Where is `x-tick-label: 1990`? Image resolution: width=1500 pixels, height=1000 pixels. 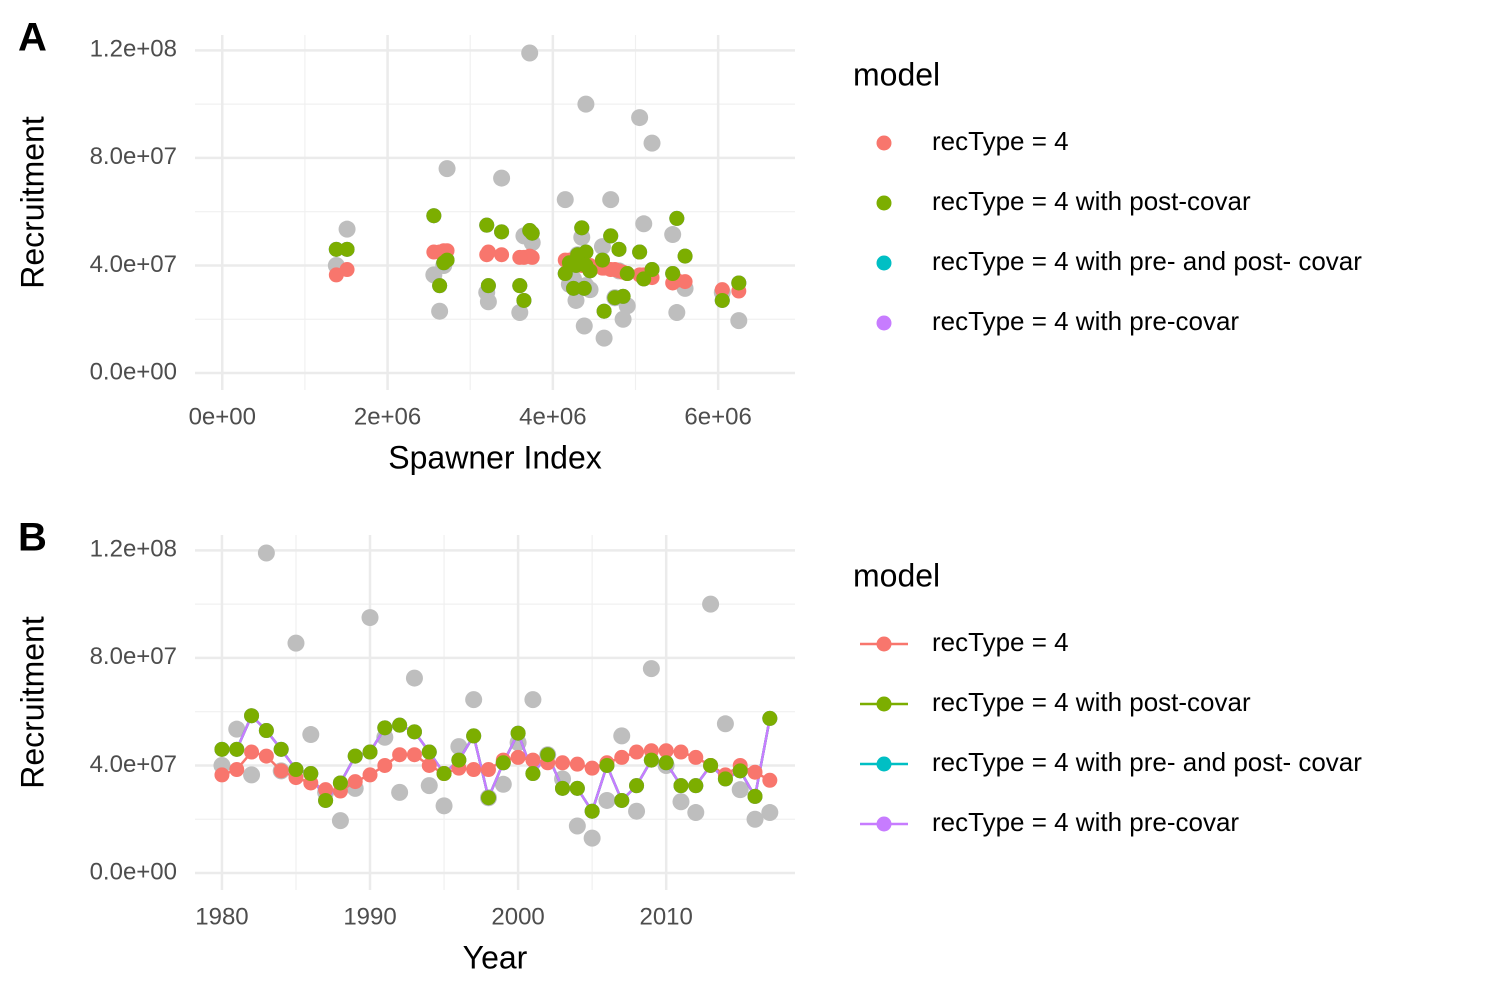
x-tick-label: 1990 is located at coordinates (369, 916).